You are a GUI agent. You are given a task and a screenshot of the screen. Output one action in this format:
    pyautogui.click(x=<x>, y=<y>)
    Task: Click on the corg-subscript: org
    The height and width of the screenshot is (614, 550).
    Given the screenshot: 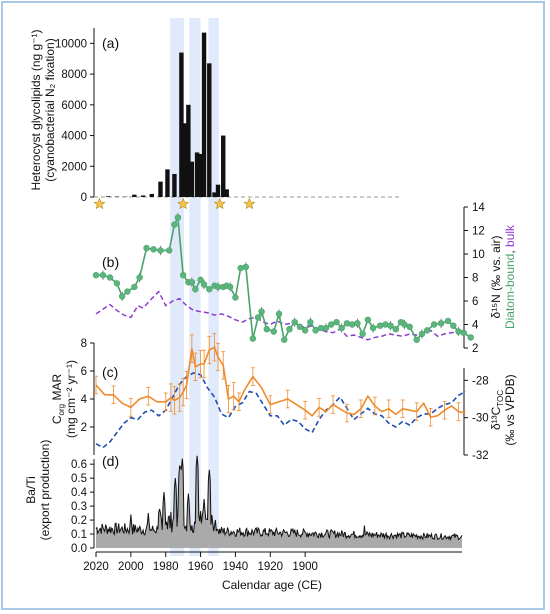 What is the action you would take?
    pyautogui.click(x=61, y=410)
    